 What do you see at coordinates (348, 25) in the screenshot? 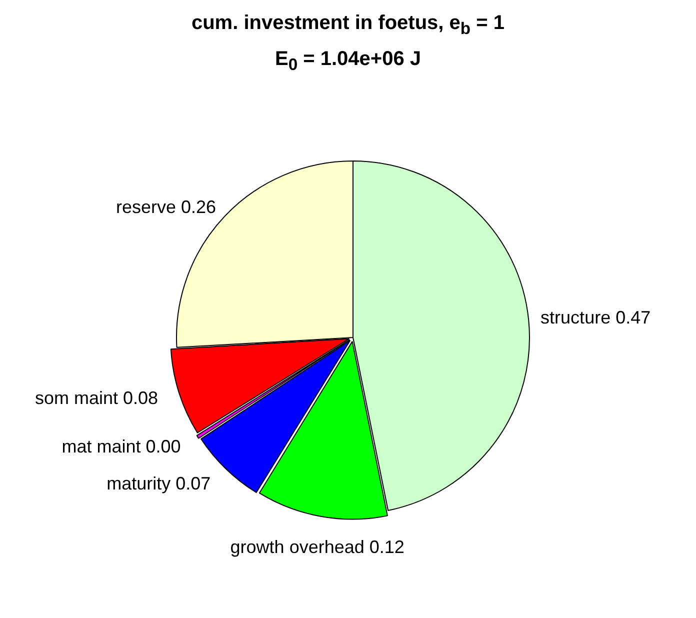
I see `chart-title: cum. investment in foetus, e$_{b}$ = 1` at bounding box center [348, 25].